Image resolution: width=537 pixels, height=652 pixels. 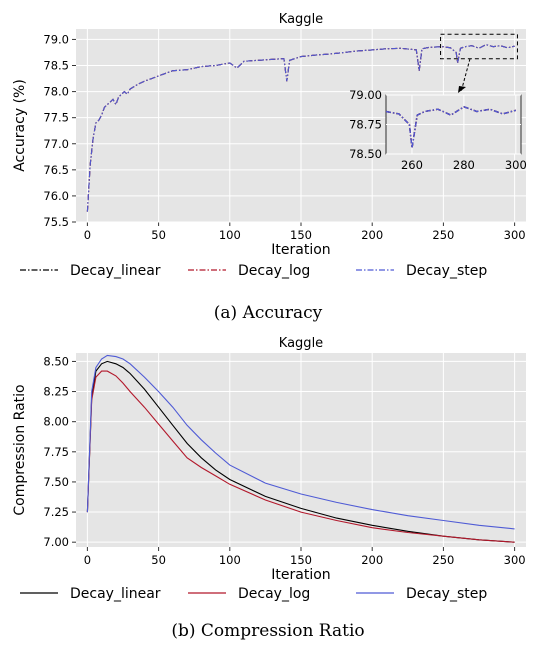 I want to click on chart0-y-tick-label: 78.0, so click(x=56, y=92).